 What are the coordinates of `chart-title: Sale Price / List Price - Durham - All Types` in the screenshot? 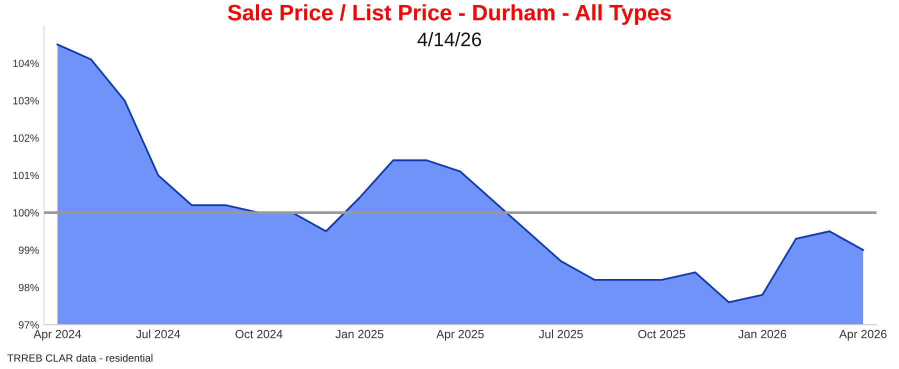 It's located at (449, 14).